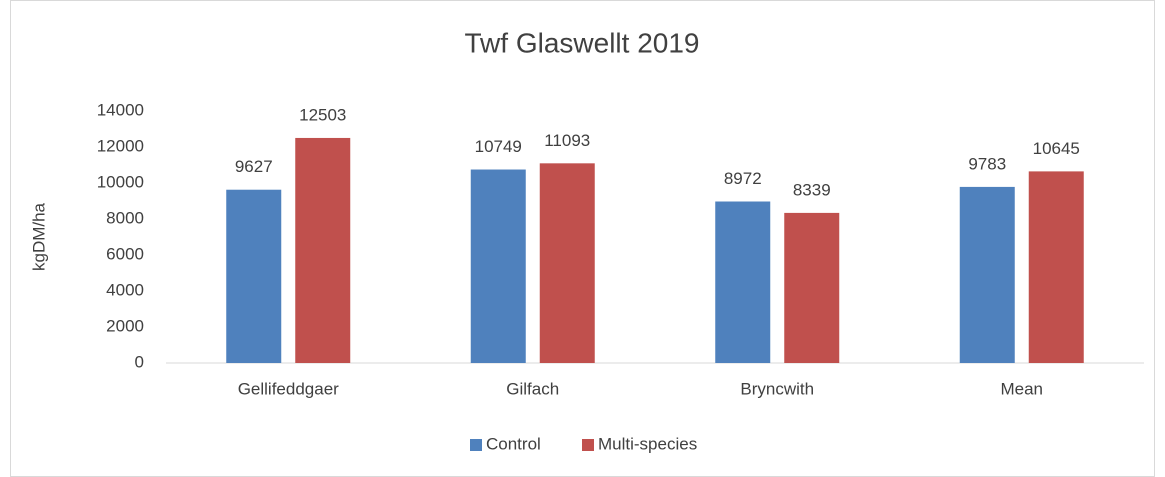 Image resolution: width=1165 pixels, height=477 pixels. What do you see at coordinates (288, 388) in the screenshot?
I see `x-tick-label: Gellifeddgaer` at bounding box center [288, 388].